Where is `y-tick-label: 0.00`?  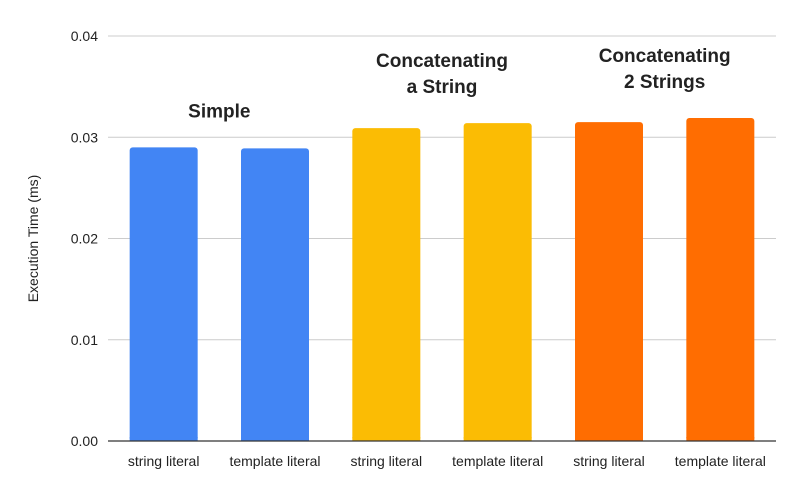
y-tick-label: 0.00 is located at coordinates (84, 441).